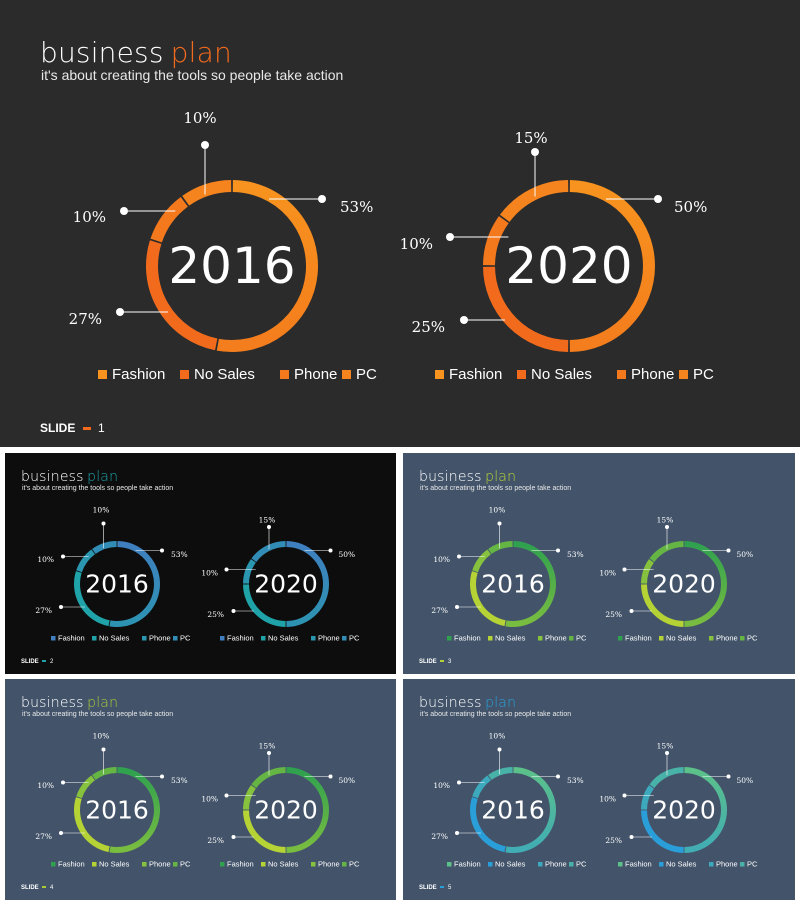 The width and height of the screenshot is (800, 904). I want to click on data-label-fashion: 50%, so click(745, 554).